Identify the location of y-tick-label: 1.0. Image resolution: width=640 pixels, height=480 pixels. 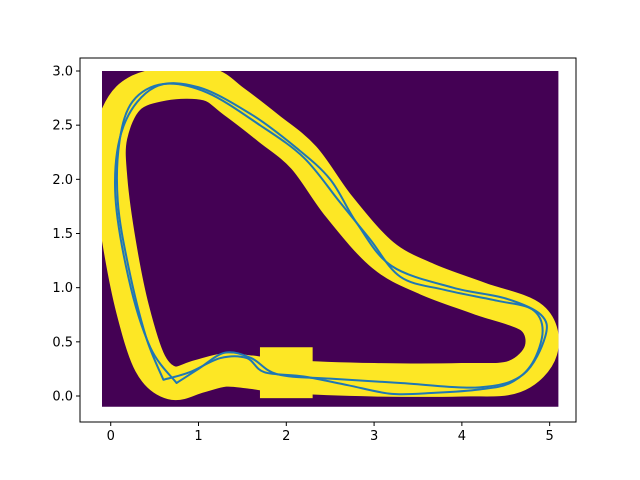
(62, 288).